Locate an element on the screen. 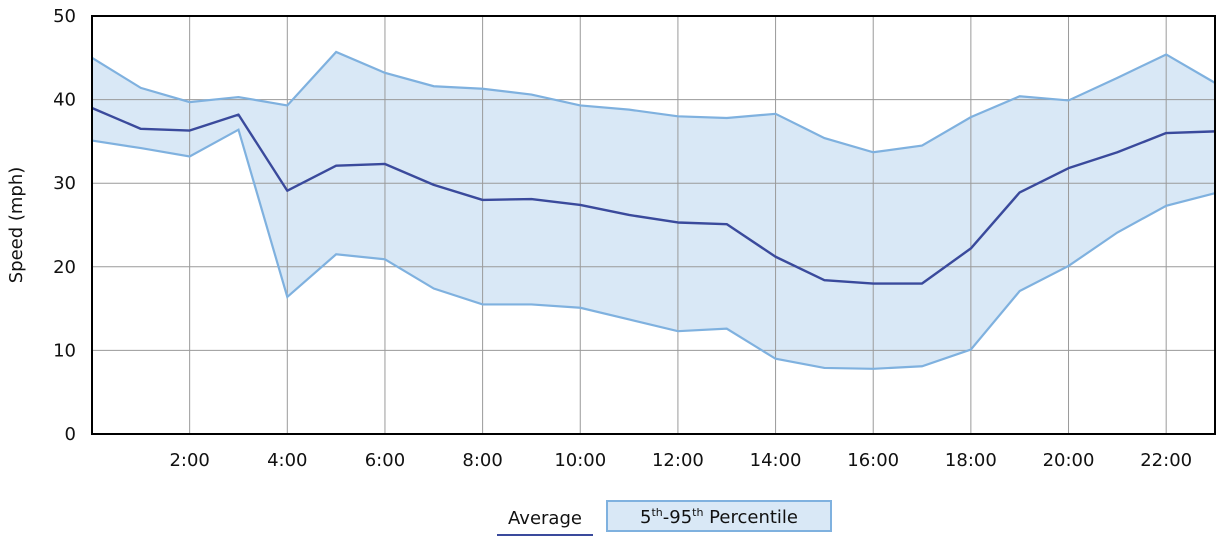 The height and width of the screenshot is (537, 1221). y-axis-label: Speed (mph) is located at coordinates (16, 225).